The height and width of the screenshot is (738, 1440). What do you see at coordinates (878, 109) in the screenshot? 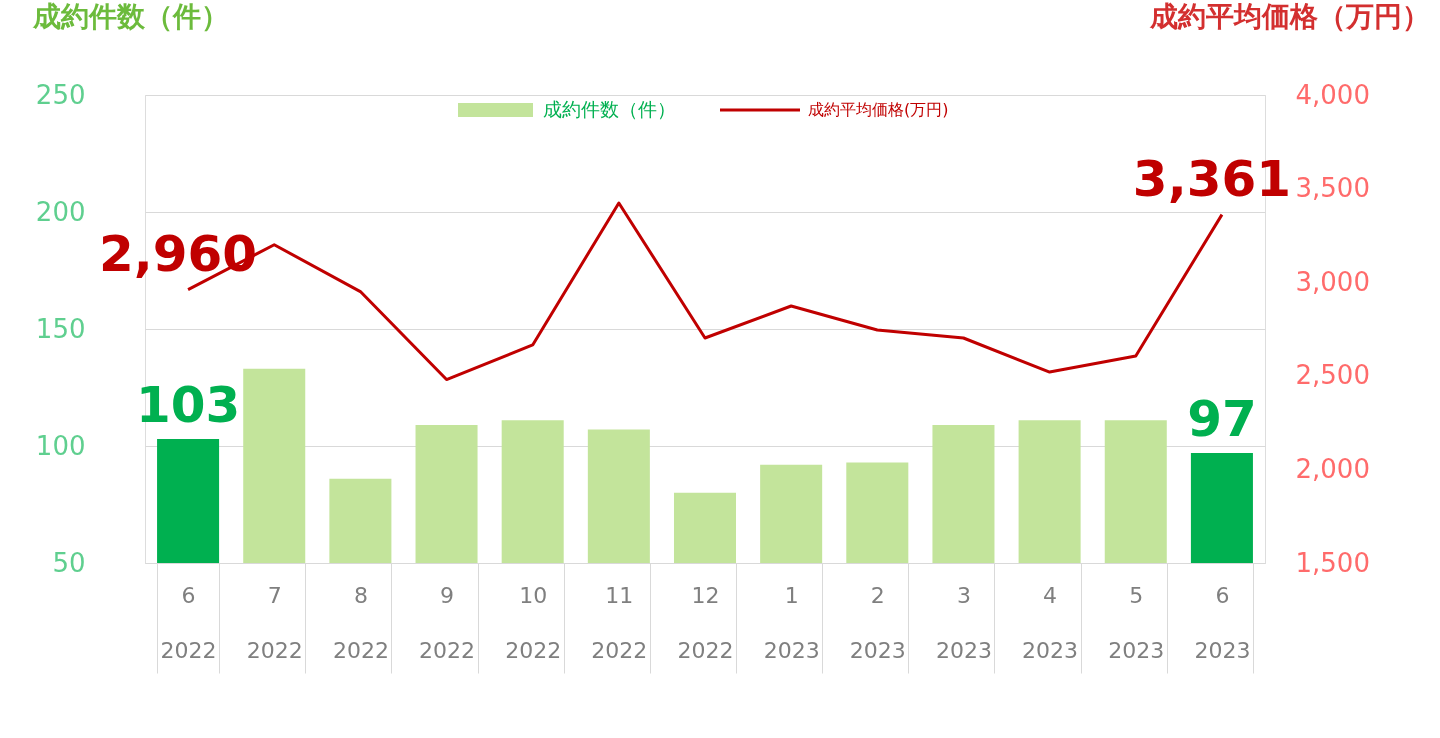
I see `legend-label: 成約平均価格(万円)` at bounding box center [878, 109].